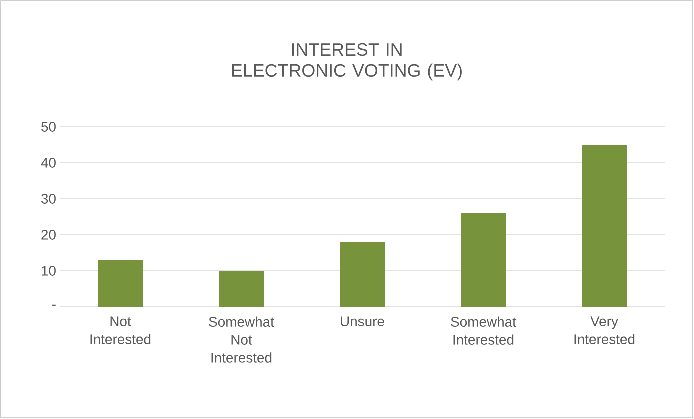 Image resolution: width=694 pixels, height=419 pixels. What do you see at coordinates (604, 330) in the screenshot?
I see `x-tick-label: Very Interested` at bounding box center [604, 330].